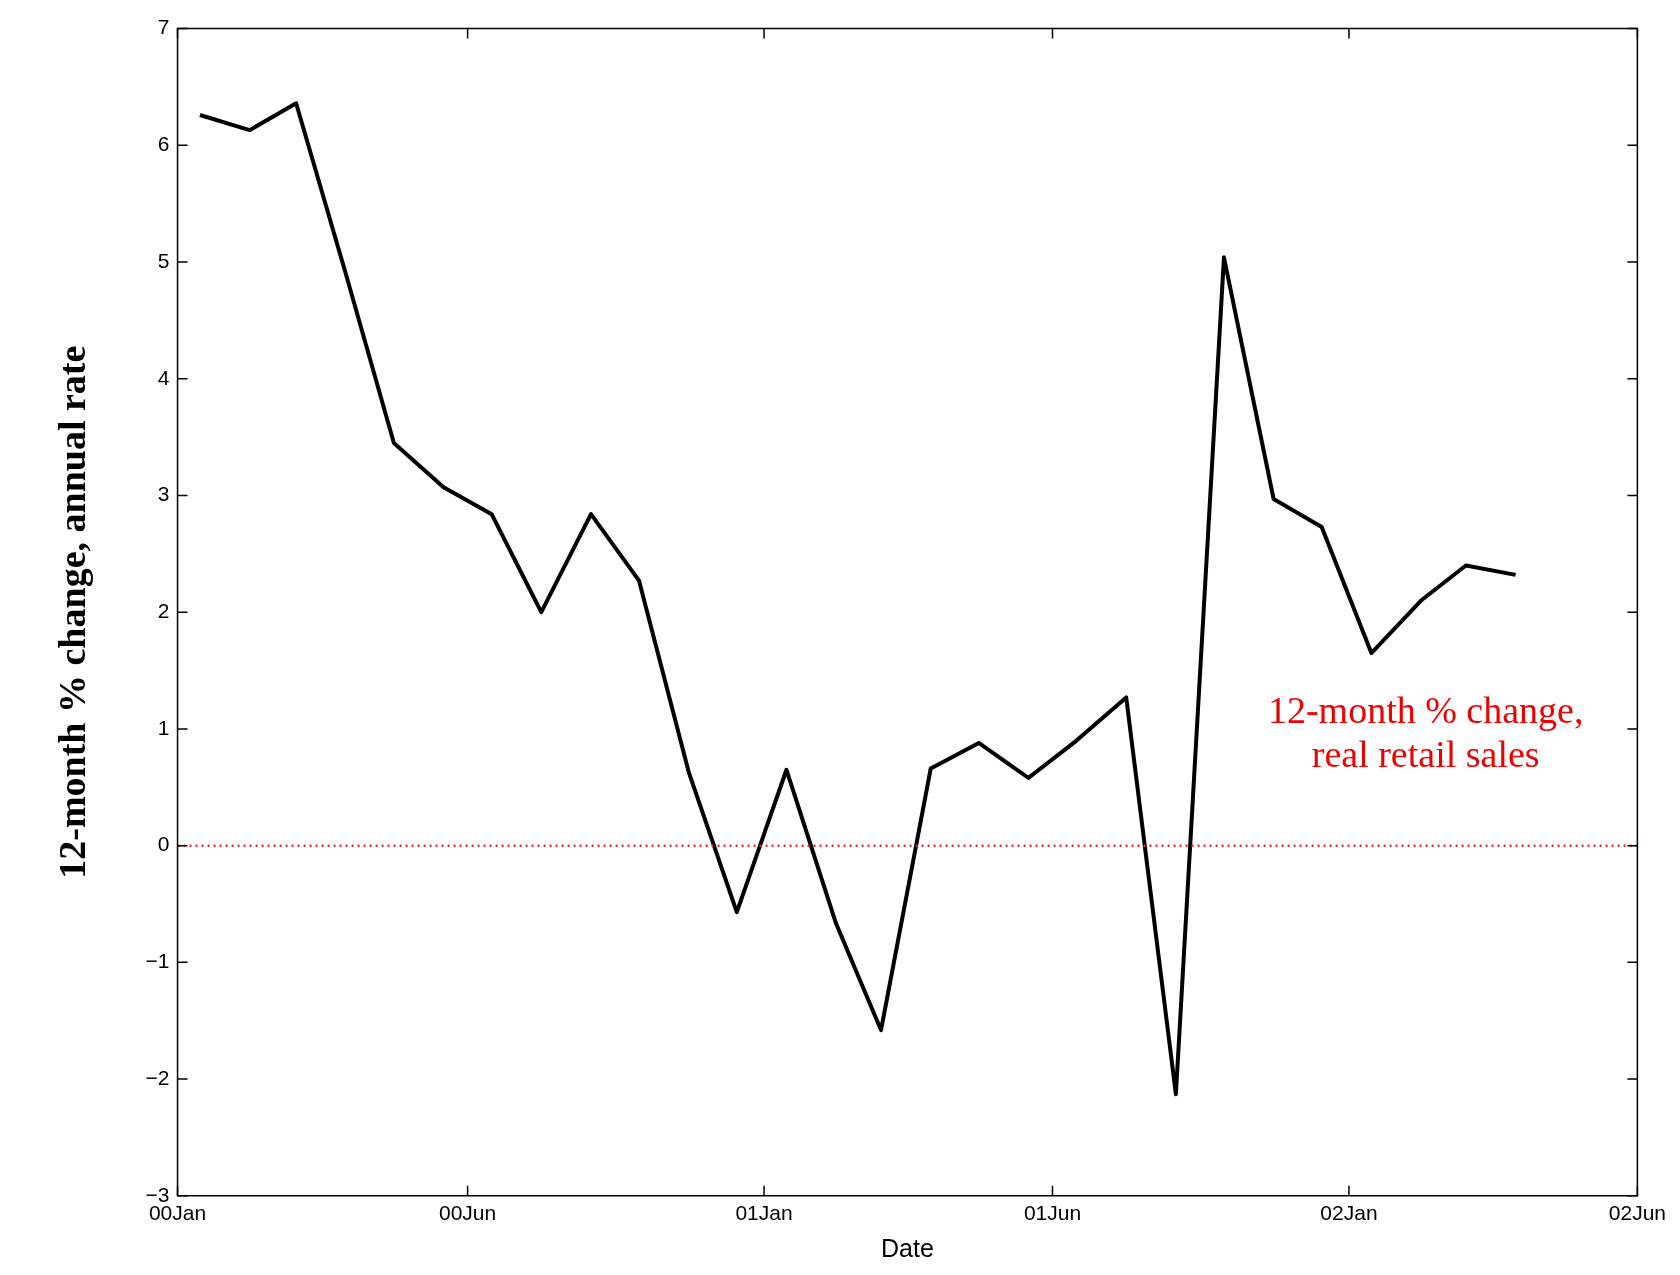 The image size is (1680, 1275). I want to click on y-tick-label: 6, so click(163, 144).